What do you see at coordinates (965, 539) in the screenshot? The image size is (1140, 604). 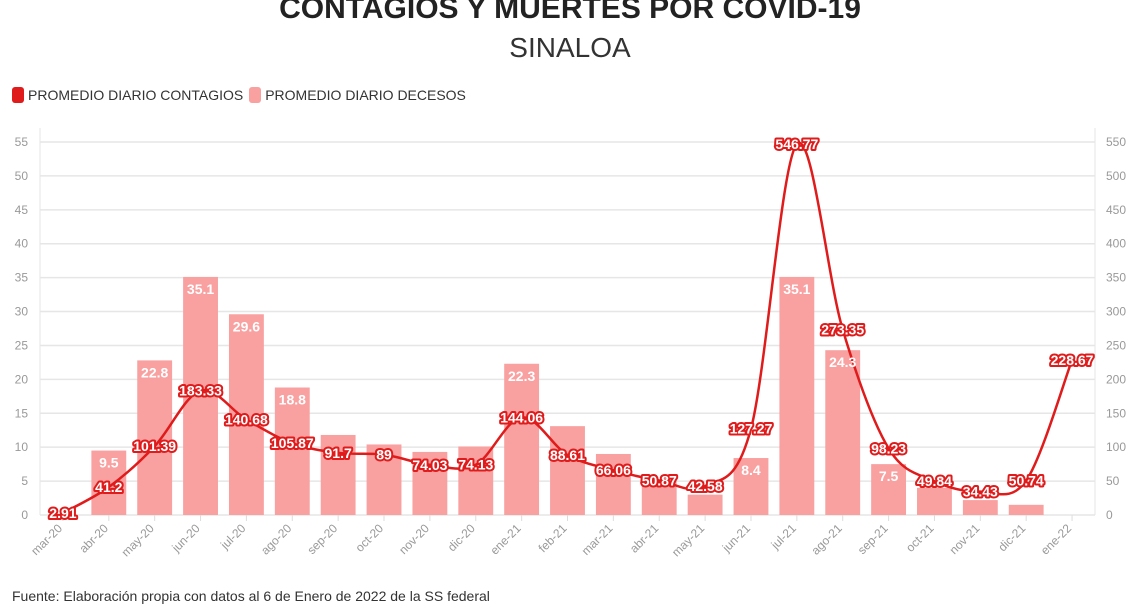 I see `x-tick-label: nov-21` at bounding box center [965, 539].